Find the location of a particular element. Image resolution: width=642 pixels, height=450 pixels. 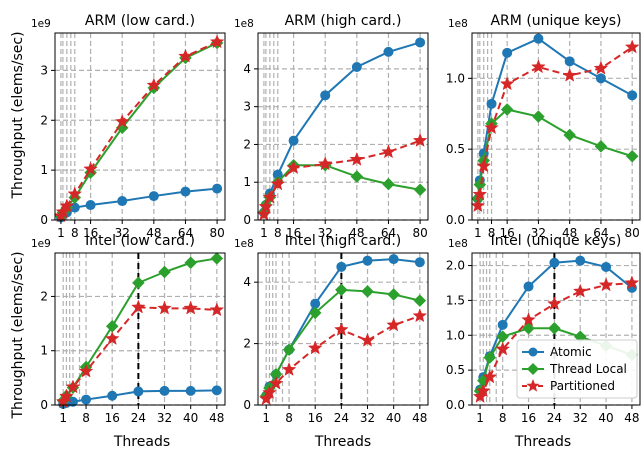

y-tick-label: 4 is located at coordinates (247, 69).